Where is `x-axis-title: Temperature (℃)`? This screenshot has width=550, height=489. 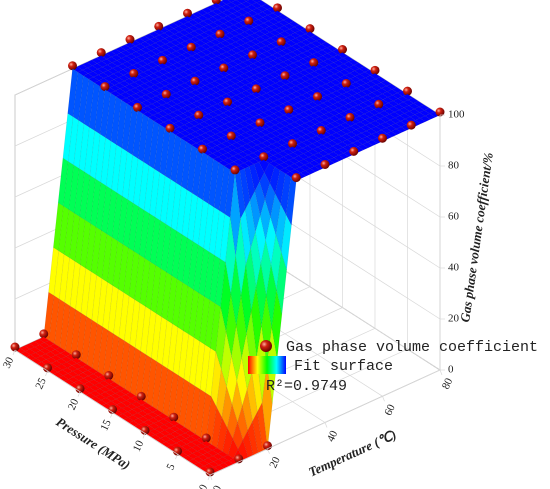 x-axis-title: Temperature (℃) is located at coordinates (352, 453).